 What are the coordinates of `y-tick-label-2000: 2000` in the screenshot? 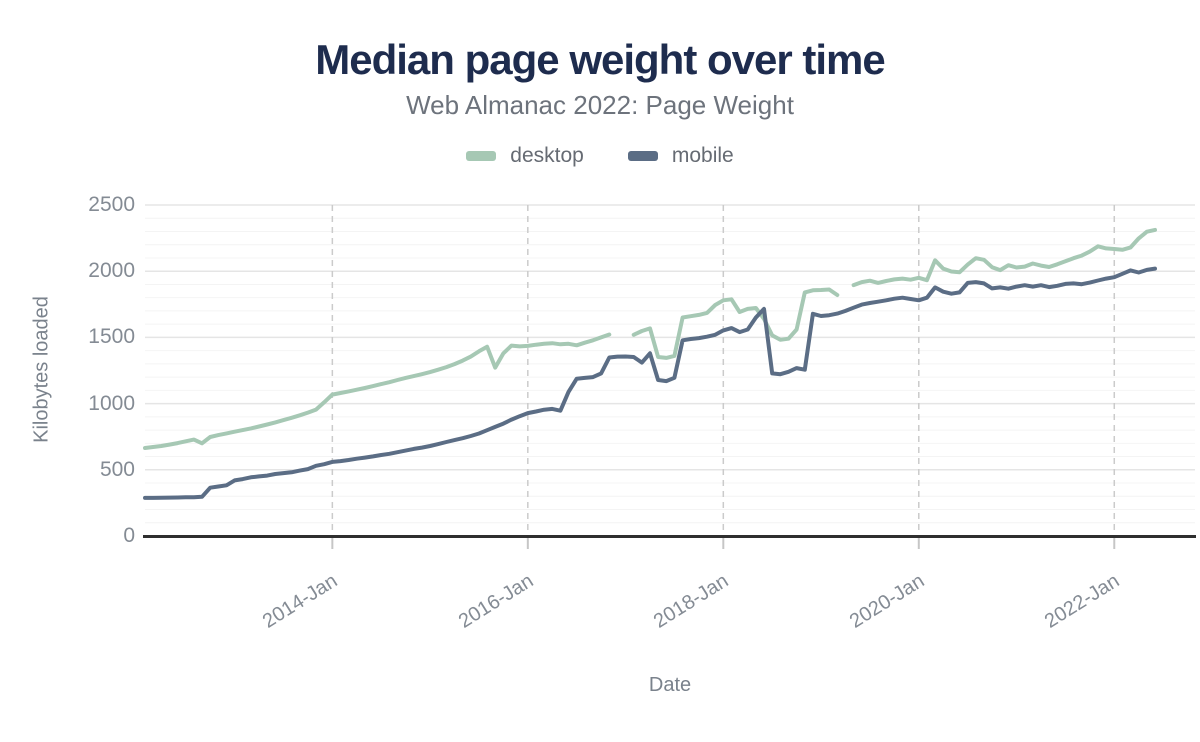 It's located at (111, 271).